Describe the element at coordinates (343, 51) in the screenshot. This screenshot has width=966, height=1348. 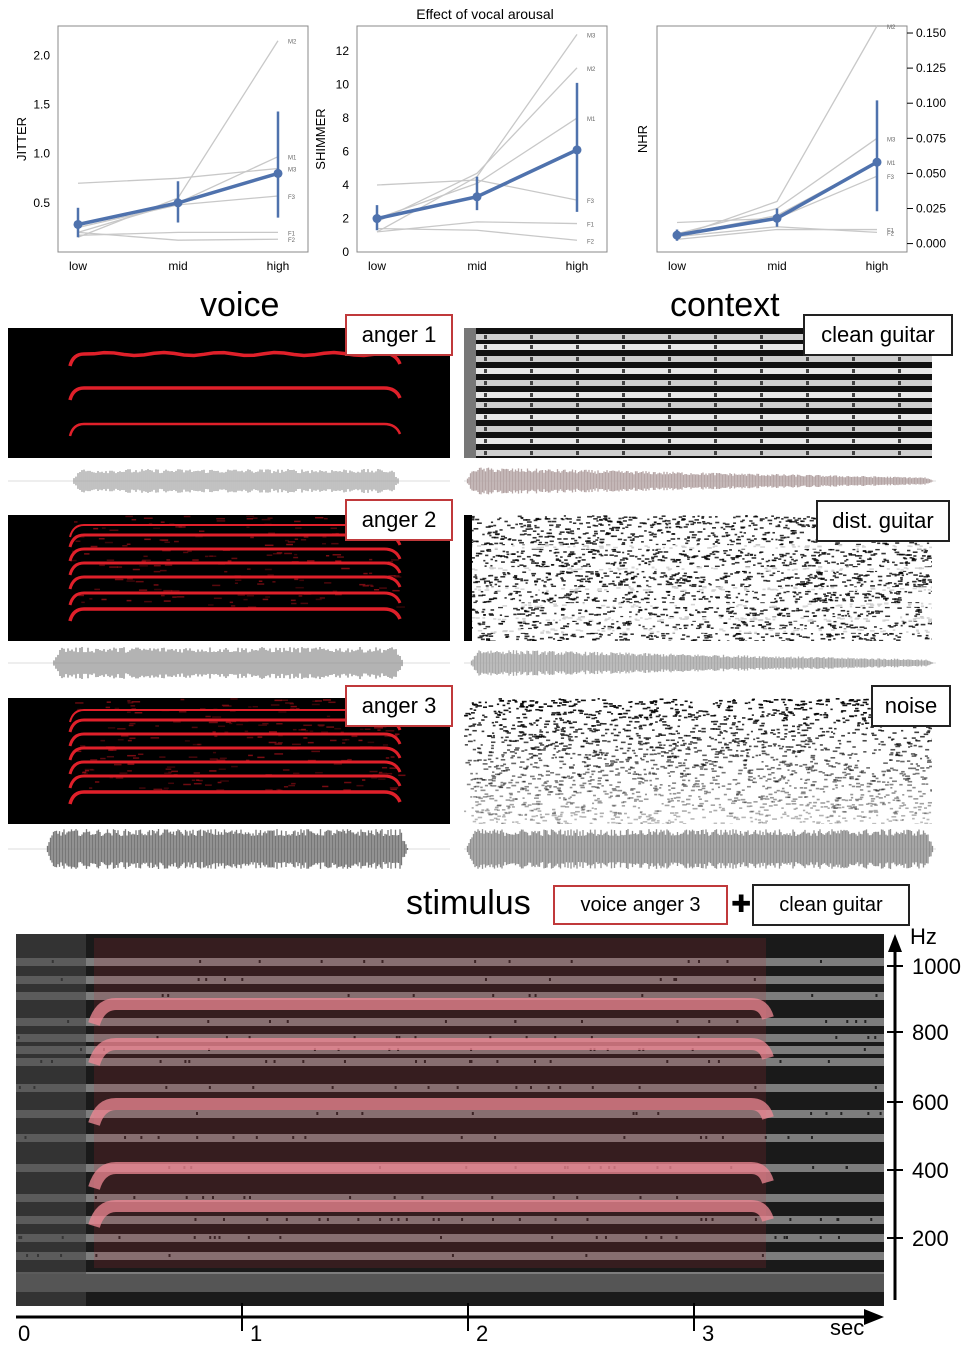
I see `y-tick-label: 12` at that location.